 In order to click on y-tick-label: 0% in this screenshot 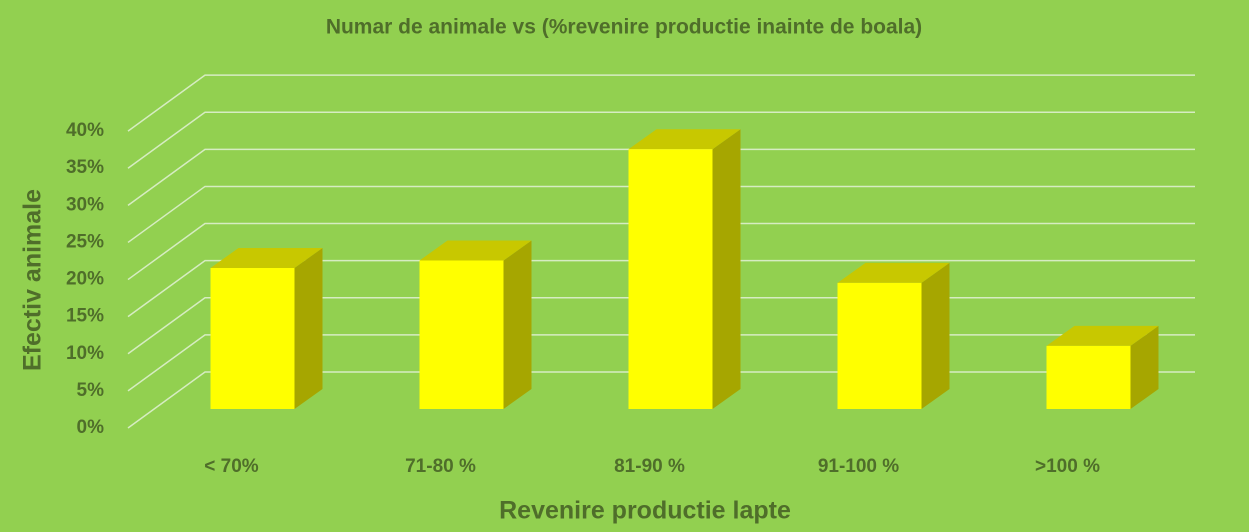, I will do `click(91, 427)`.